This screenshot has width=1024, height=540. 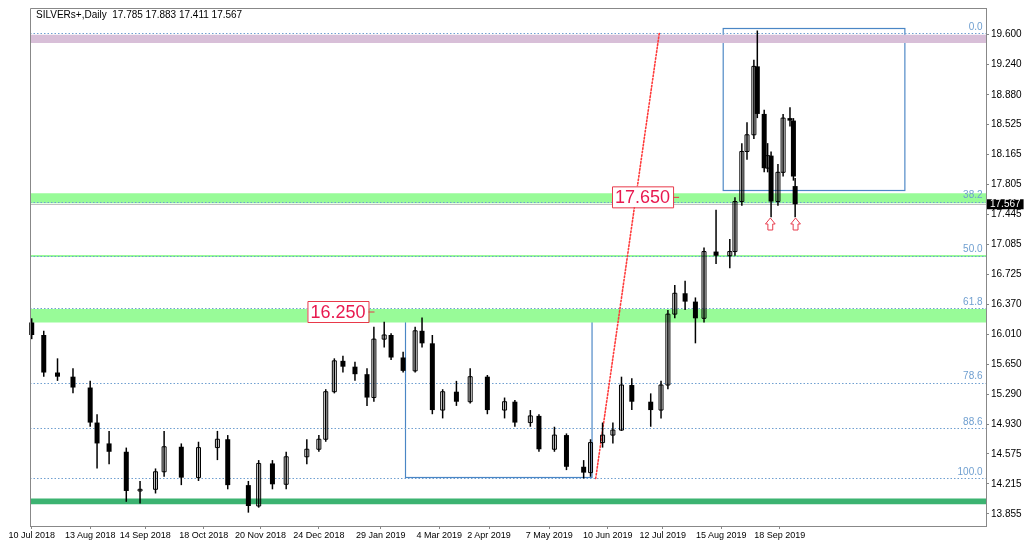 What do you see at coordinates (319, 534) in the screenshot?
I see `x-tick-label: 24 Dec 2018` at bounding box center [319, 534].